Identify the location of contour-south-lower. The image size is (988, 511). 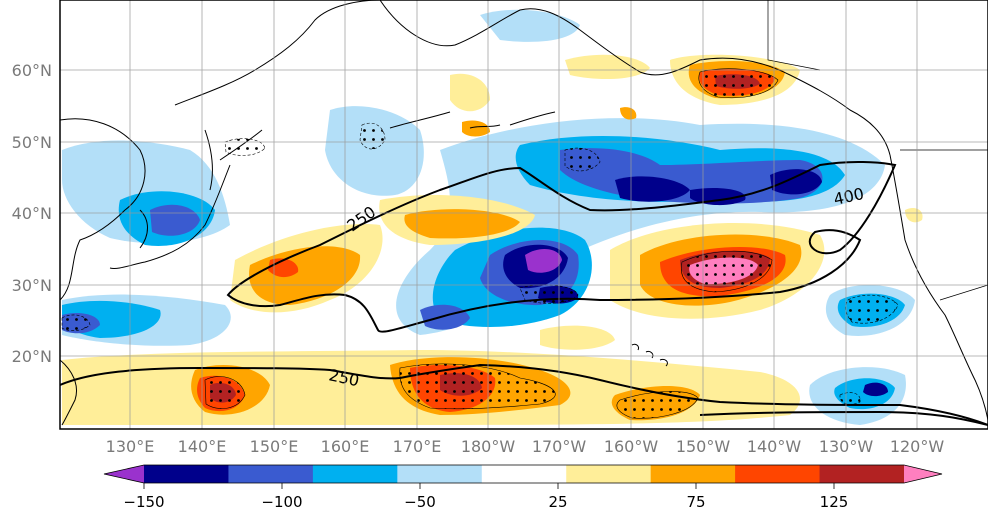
(843, 418).